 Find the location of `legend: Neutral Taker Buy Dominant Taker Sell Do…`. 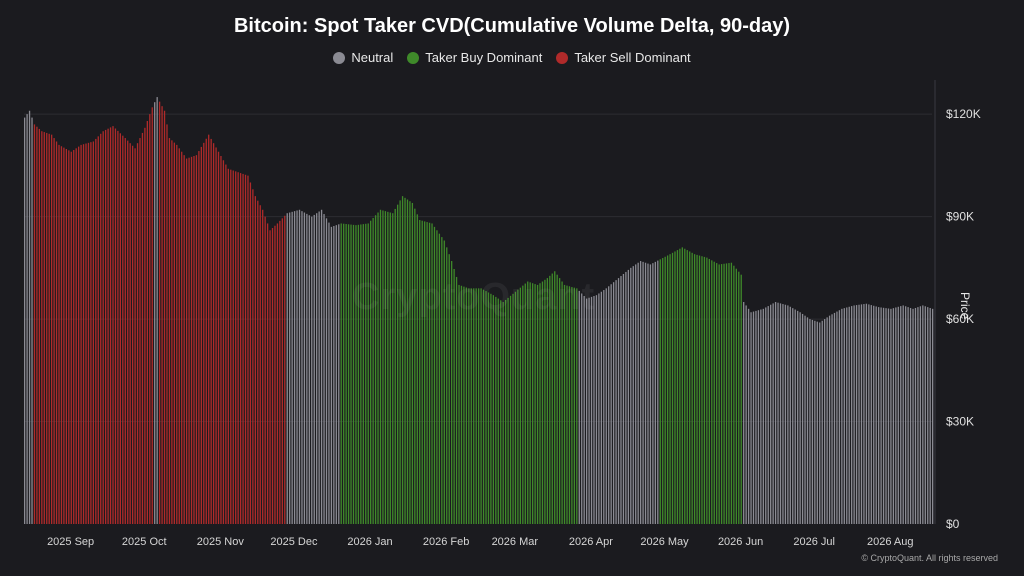

legend: Neutral Taker Buy Dominant Taker Sell Do… is located at coordinates (512, 57).